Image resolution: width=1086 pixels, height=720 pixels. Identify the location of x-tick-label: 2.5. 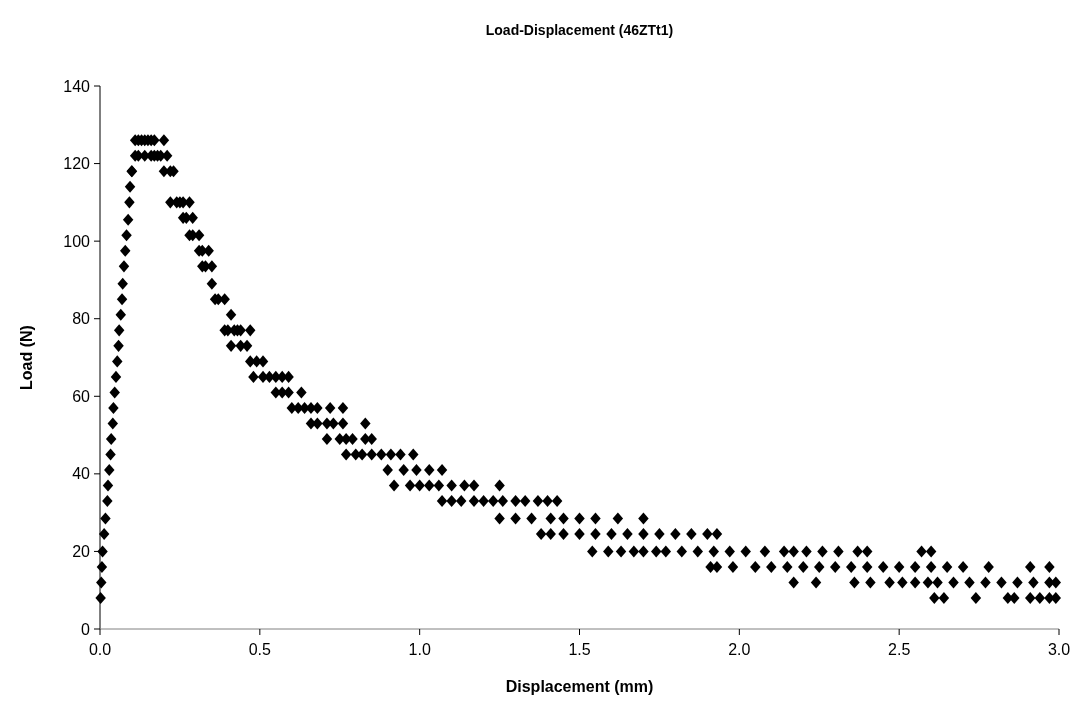
(899, 649).